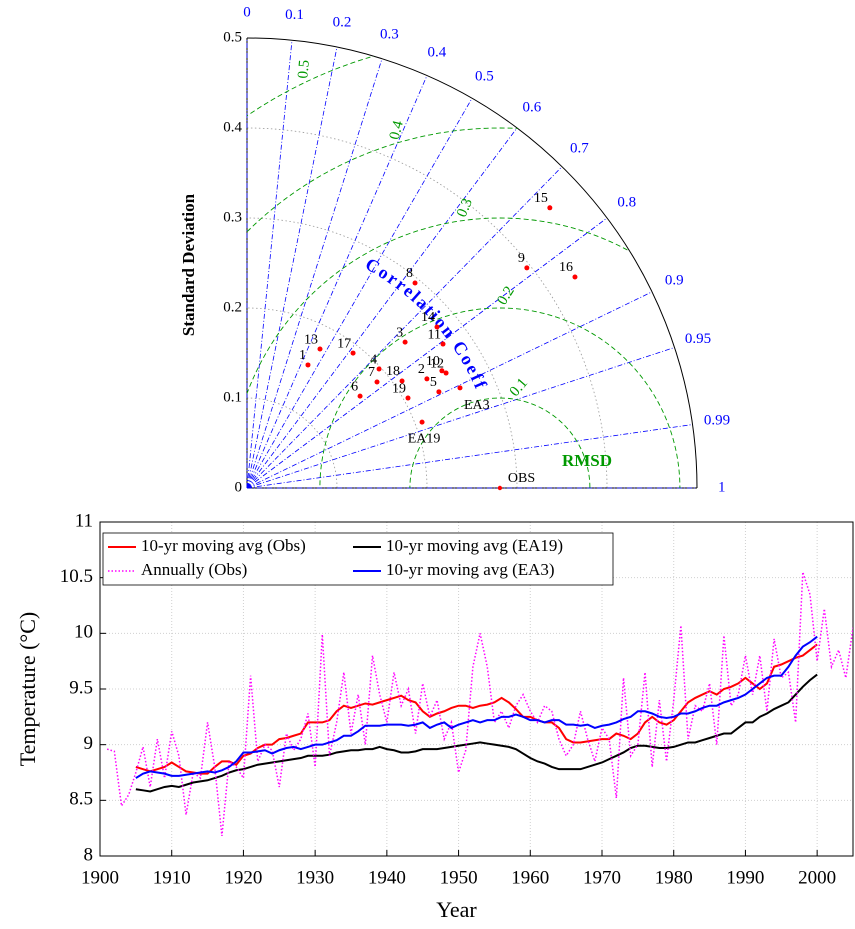 The width and height of the screenshot is (855, 929). Describe the element at coordinates (373, 359) in the screenshot. I see `point-label: 4` at that location.